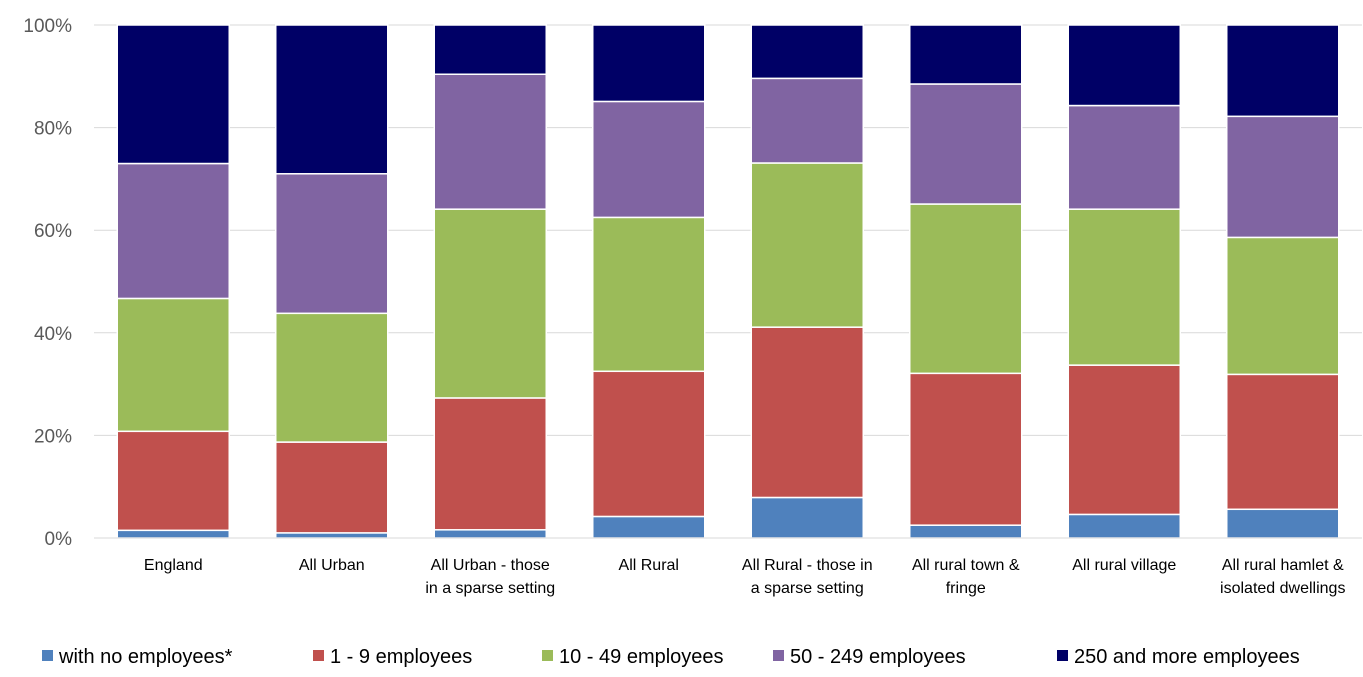 The image size is (1363, 677). Describe the element at coordinates (878, 657) in the screenshot. I see `legend-label: 50 - 249 employees` at that location.